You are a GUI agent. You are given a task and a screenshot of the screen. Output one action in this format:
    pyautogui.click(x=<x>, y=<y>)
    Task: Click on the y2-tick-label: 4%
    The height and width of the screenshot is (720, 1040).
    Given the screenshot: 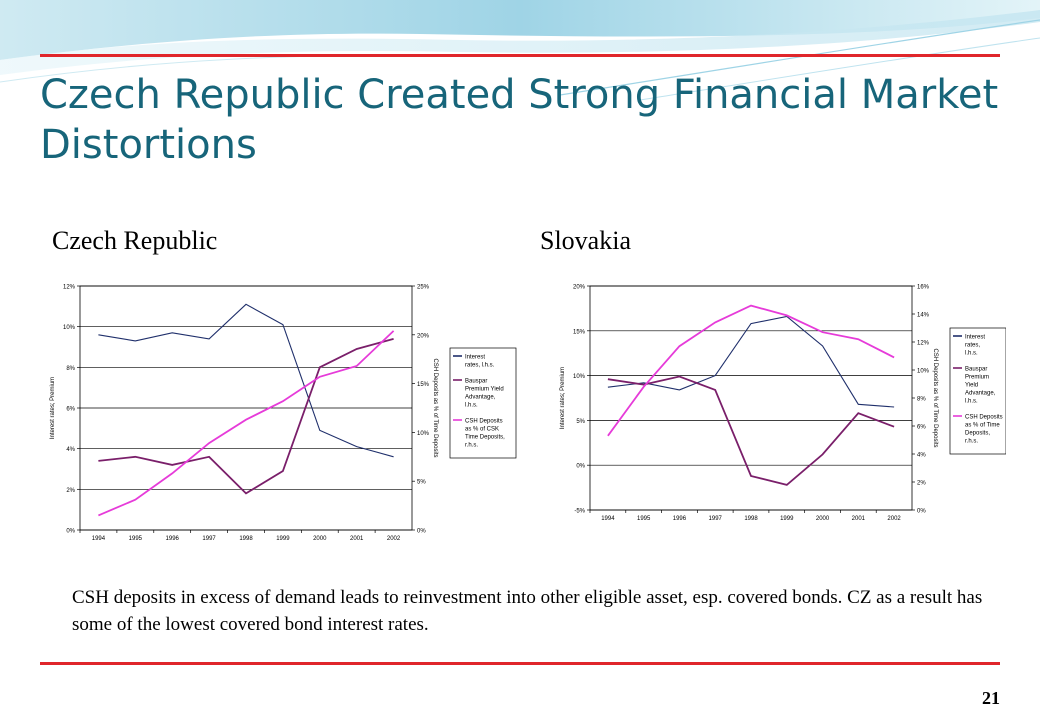 What is the action you would take?
    pyautogui.click(x=921, y=456)
    